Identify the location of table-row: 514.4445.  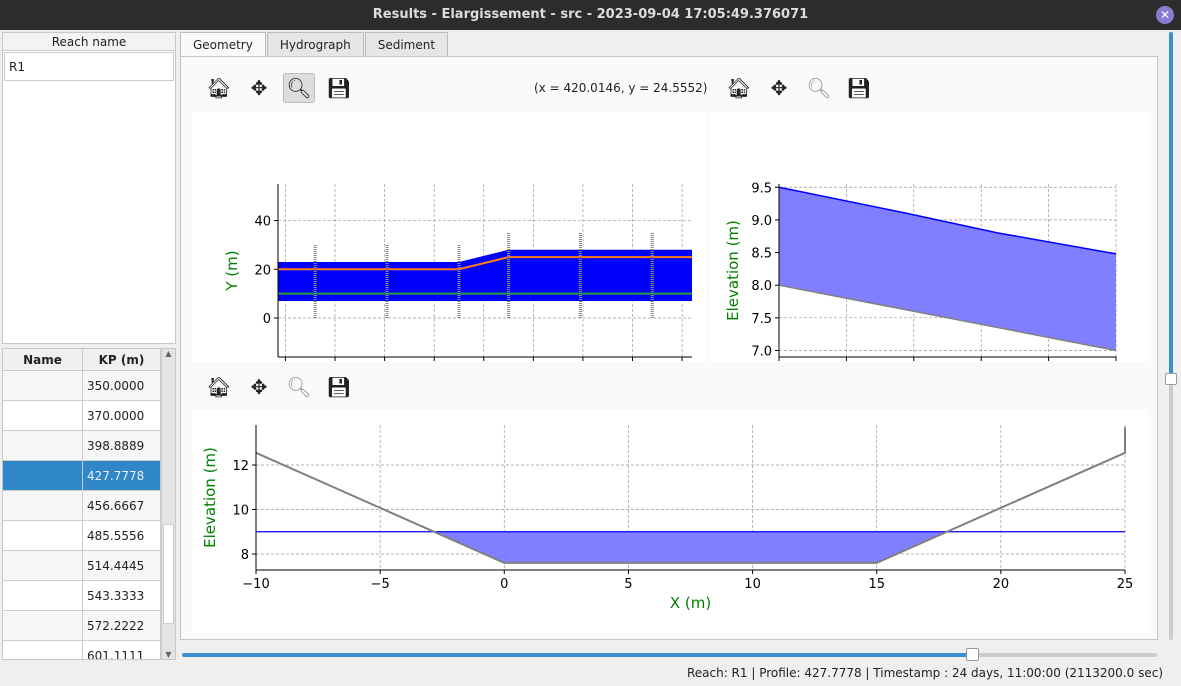
(89, 566).